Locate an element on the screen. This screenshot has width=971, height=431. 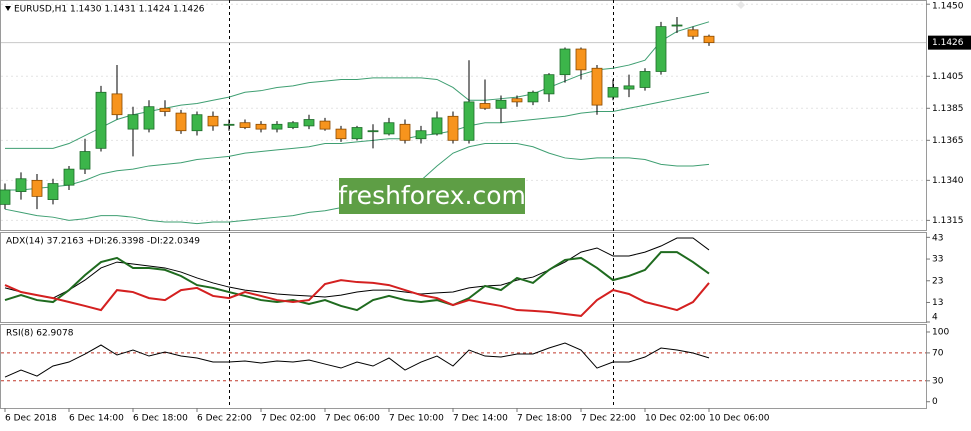
x-tick-label: 10 Dec 06:00 is located at coordinates (739, 419).